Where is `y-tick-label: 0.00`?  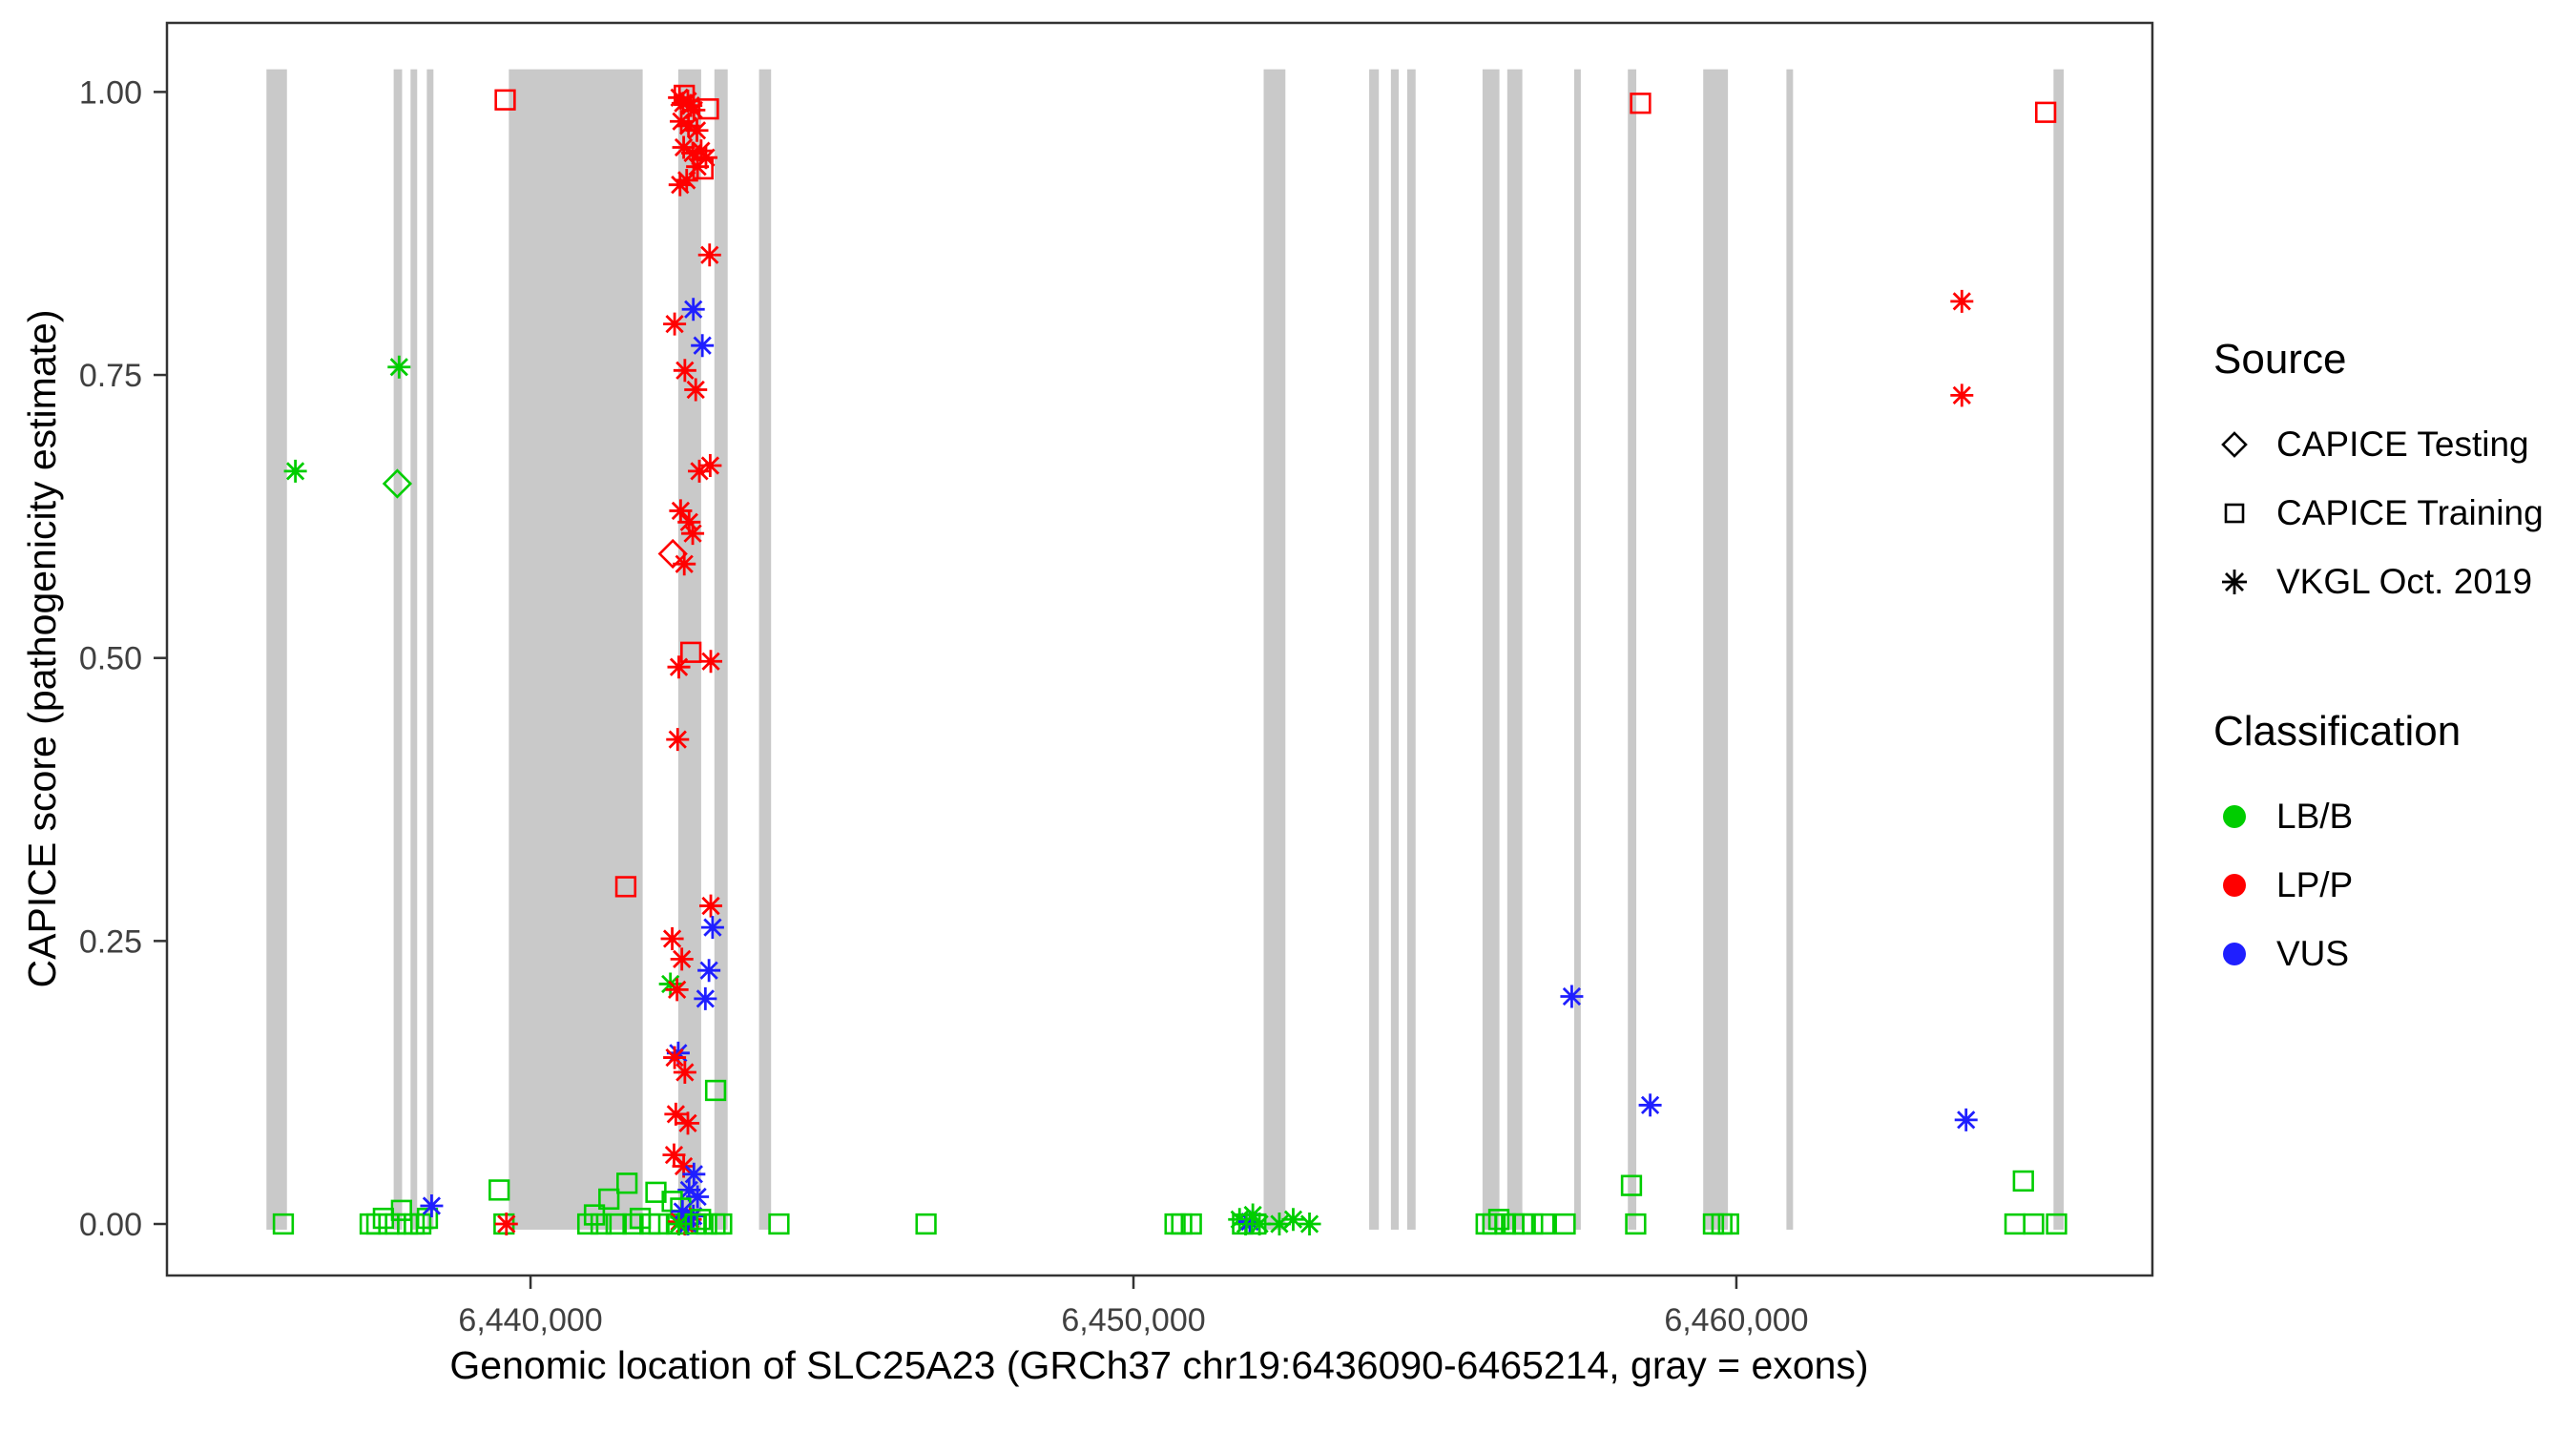
y-tick-label: 0.00 is located at coordinates (110, 1225).